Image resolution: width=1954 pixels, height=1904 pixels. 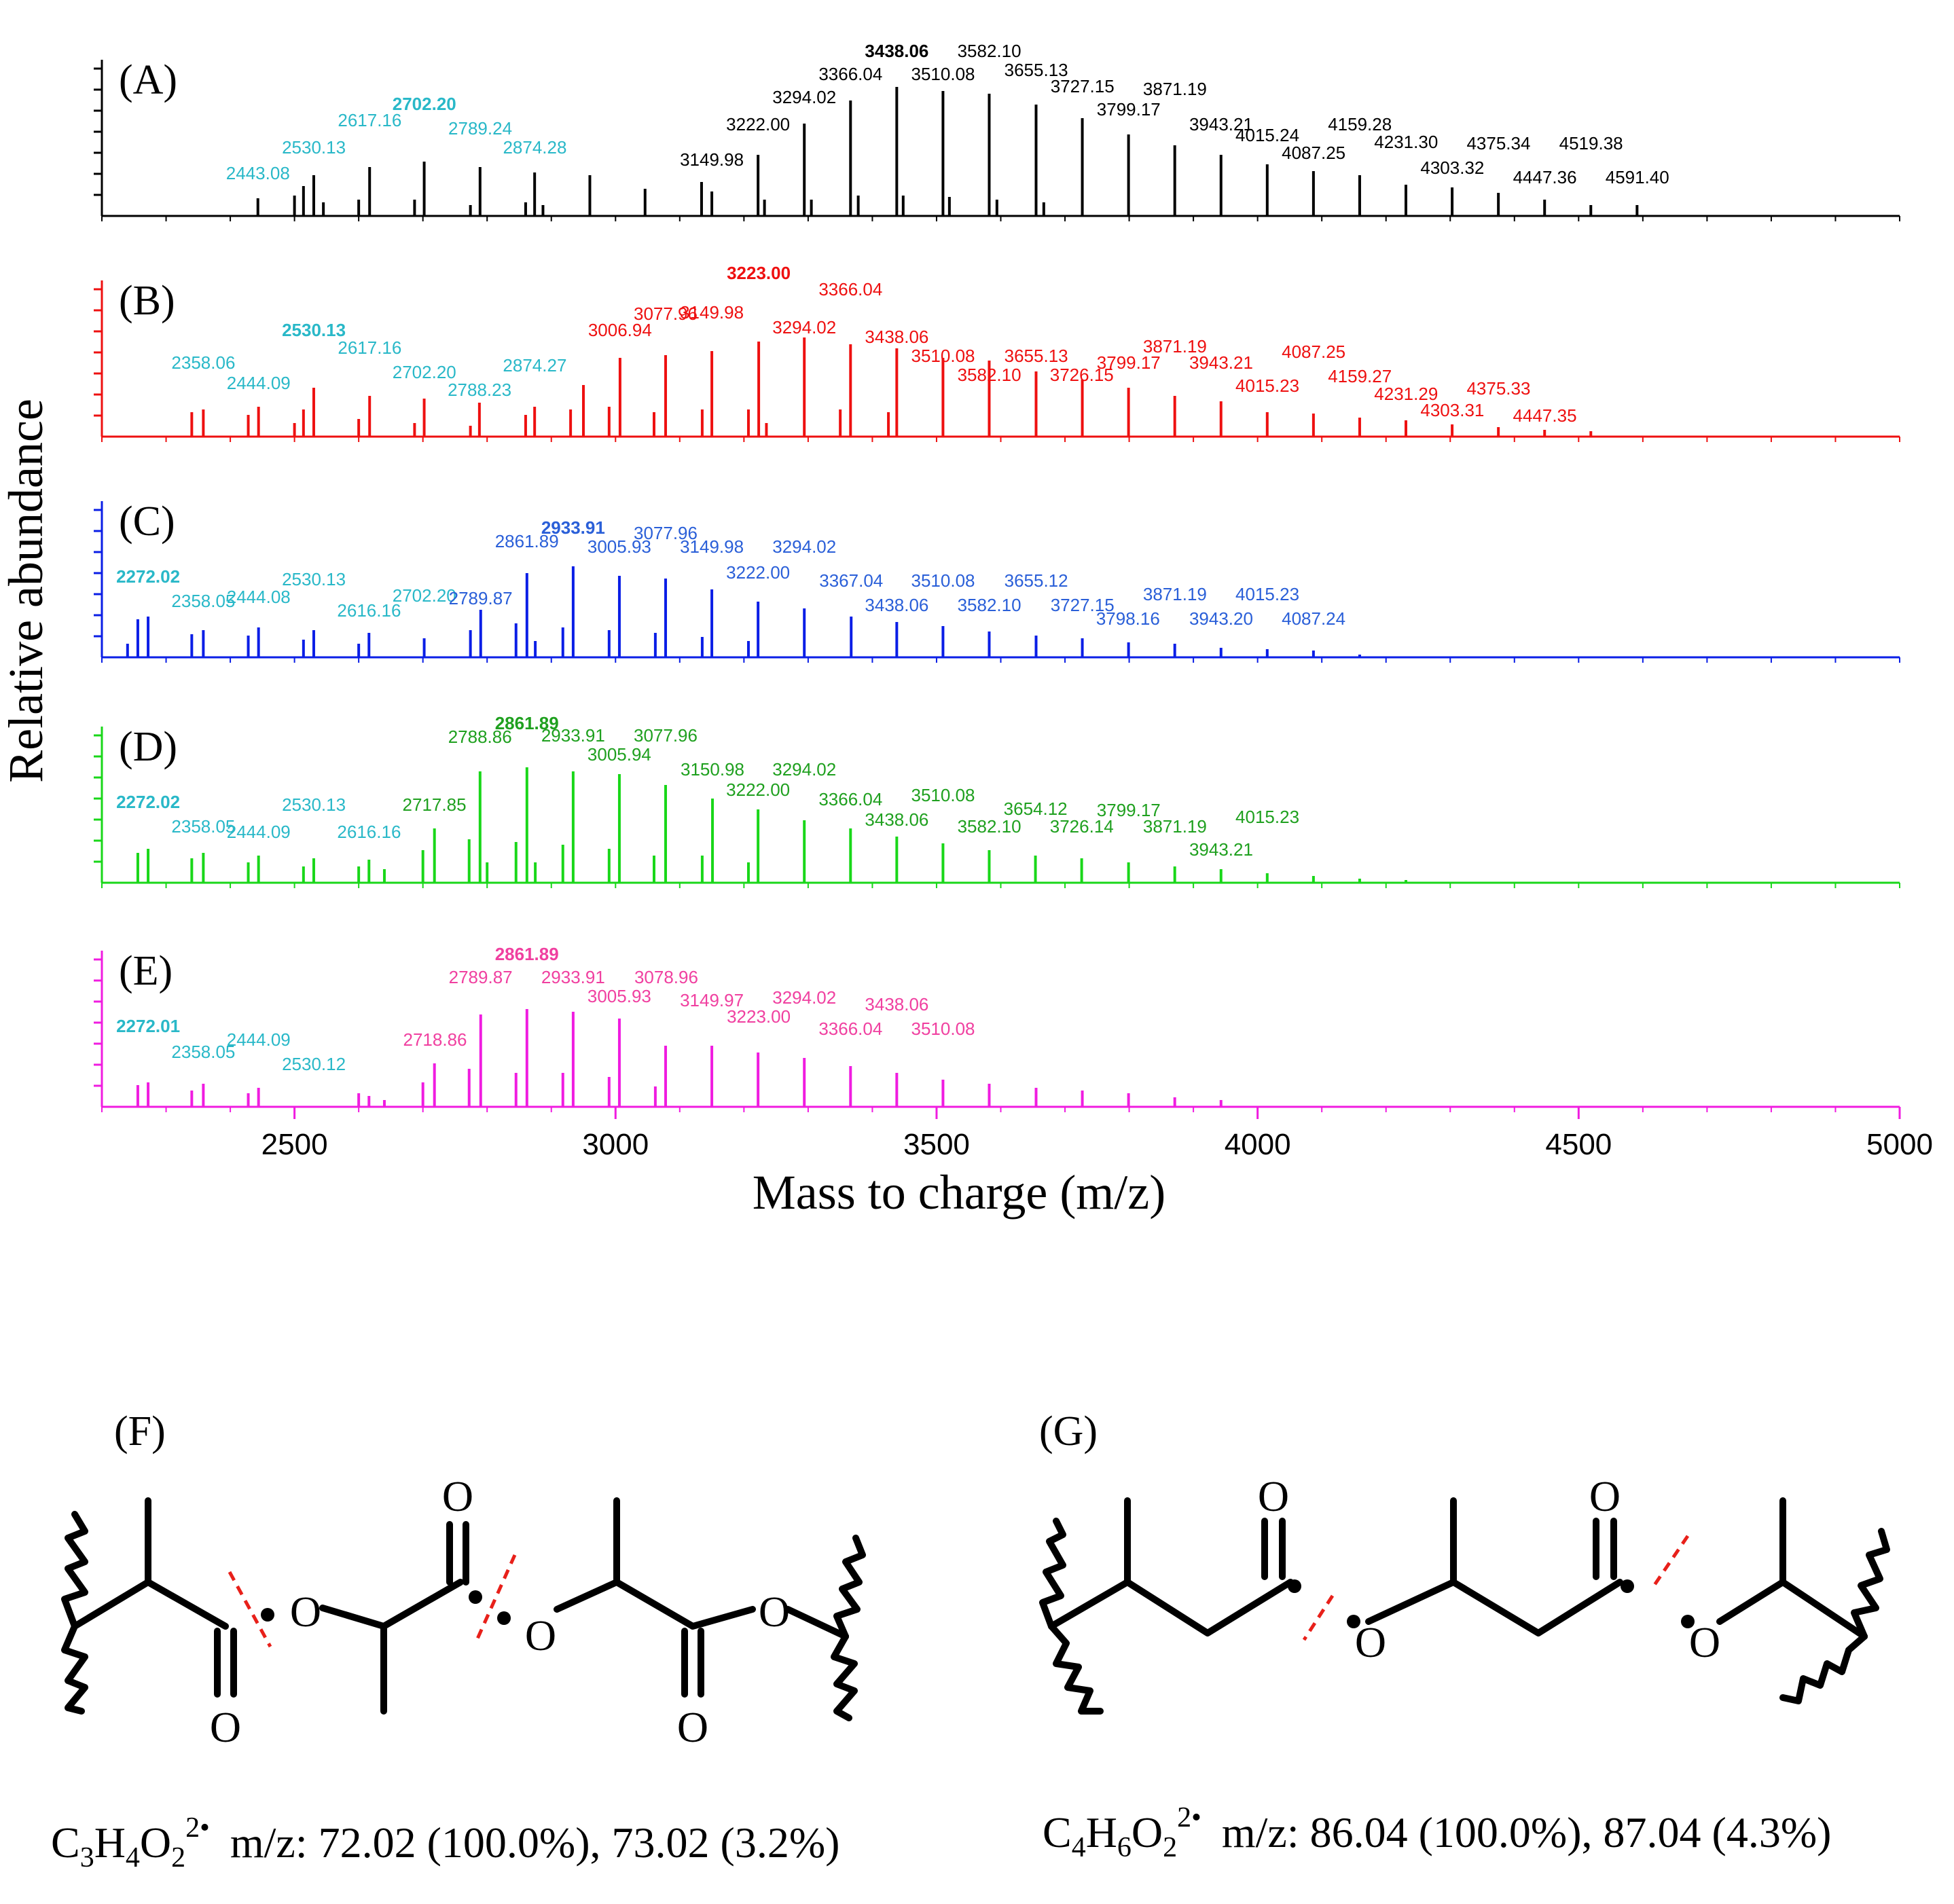 I want to click on panel-label: (A), so click(x=148, y=80).